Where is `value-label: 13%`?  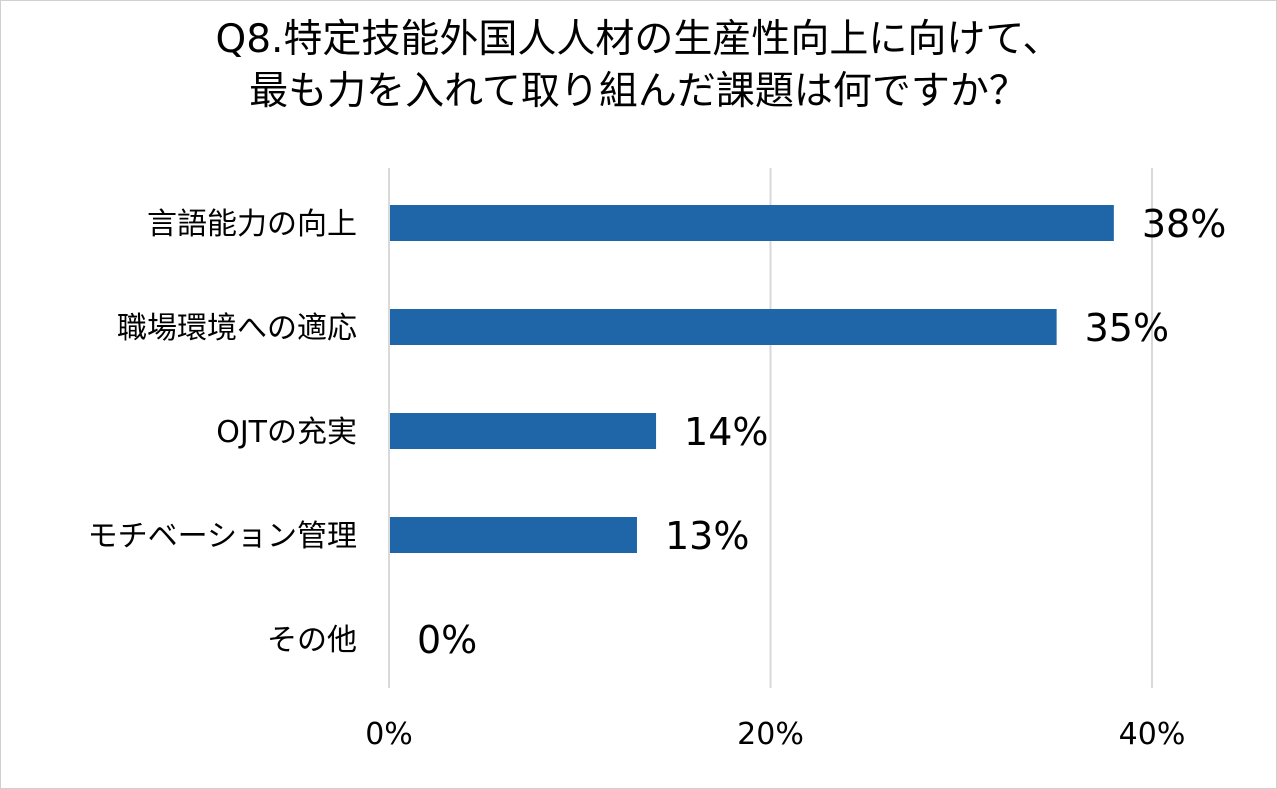 value-label: 13% is located at coordinates (707, 536).